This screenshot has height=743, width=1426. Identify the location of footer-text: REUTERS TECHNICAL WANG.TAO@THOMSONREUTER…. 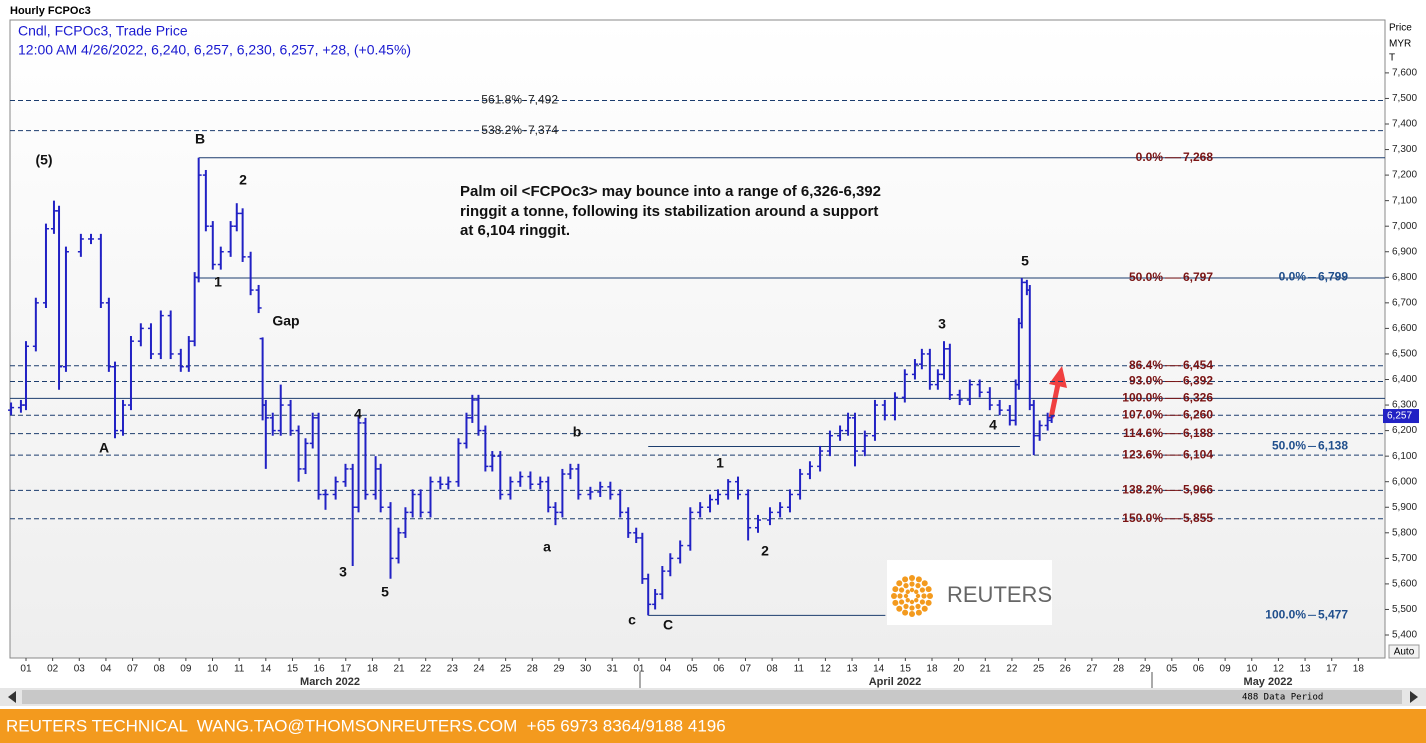
(366, 725).